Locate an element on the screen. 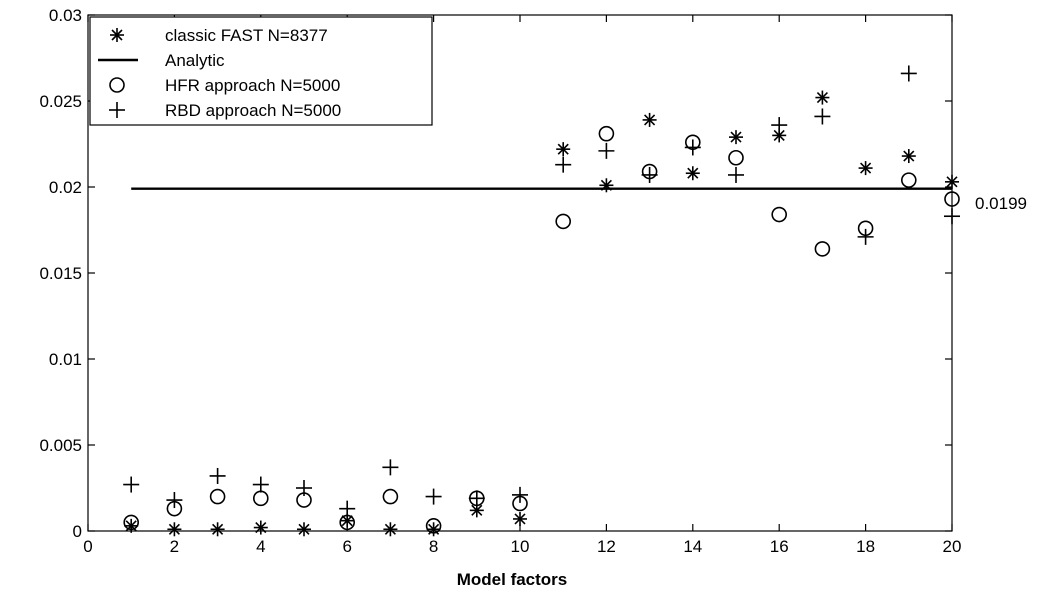  y-tick-label: 0 is located at coordinates (77, 531).